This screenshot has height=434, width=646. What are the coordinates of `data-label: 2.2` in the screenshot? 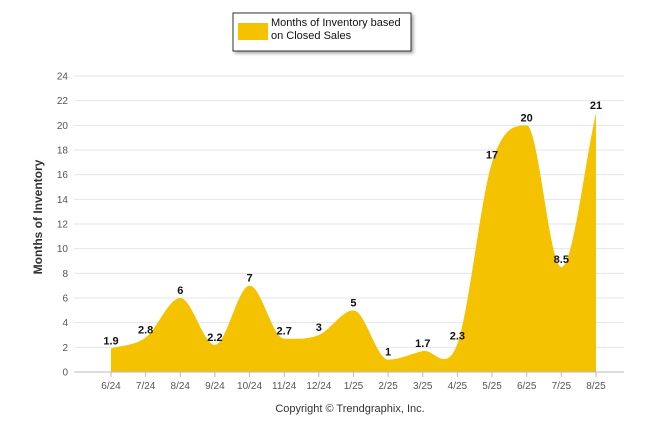 It's located at (214, 338).